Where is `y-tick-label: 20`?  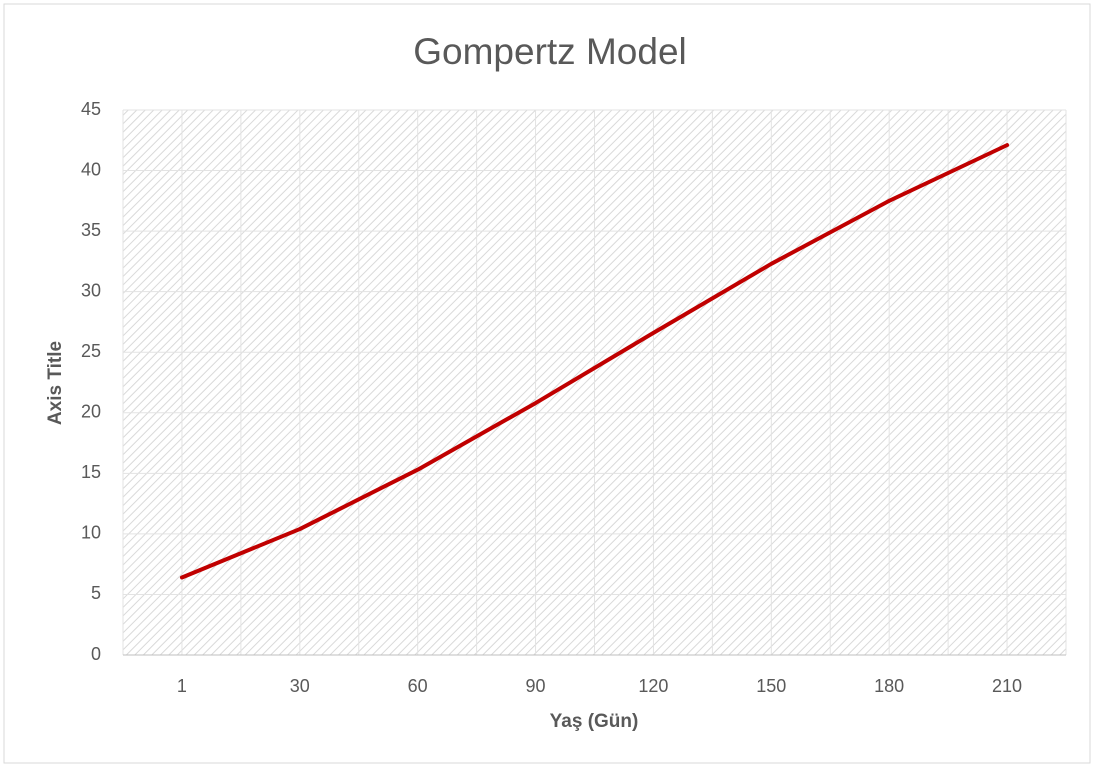 y-tick-label: 20 is located at coordinates (91, 412).